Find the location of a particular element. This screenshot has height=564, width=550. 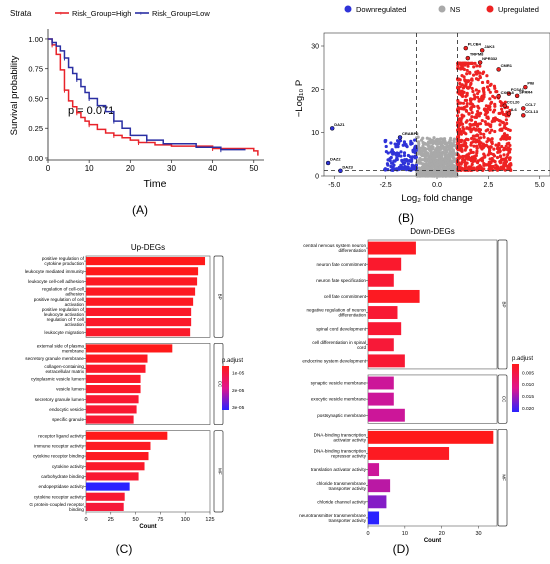

y-tick-label: 0.25 is located at coordinates (35, 128).